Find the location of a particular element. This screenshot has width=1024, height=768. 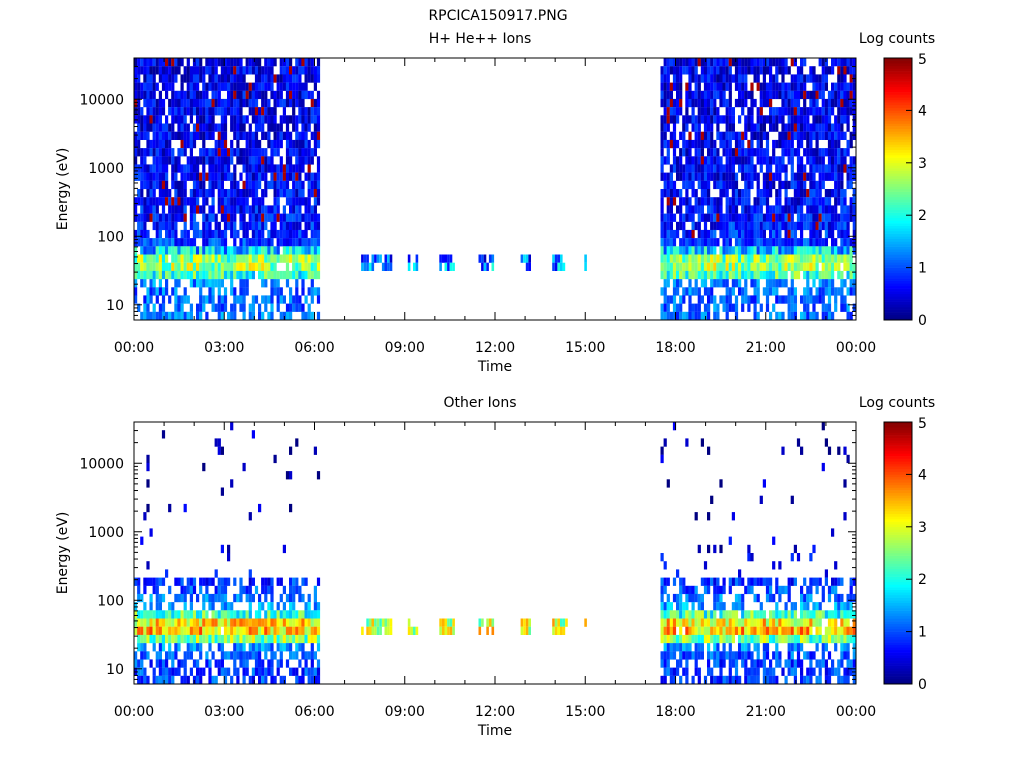

panel-title: Other Ions is located at coordinates (479, 403).